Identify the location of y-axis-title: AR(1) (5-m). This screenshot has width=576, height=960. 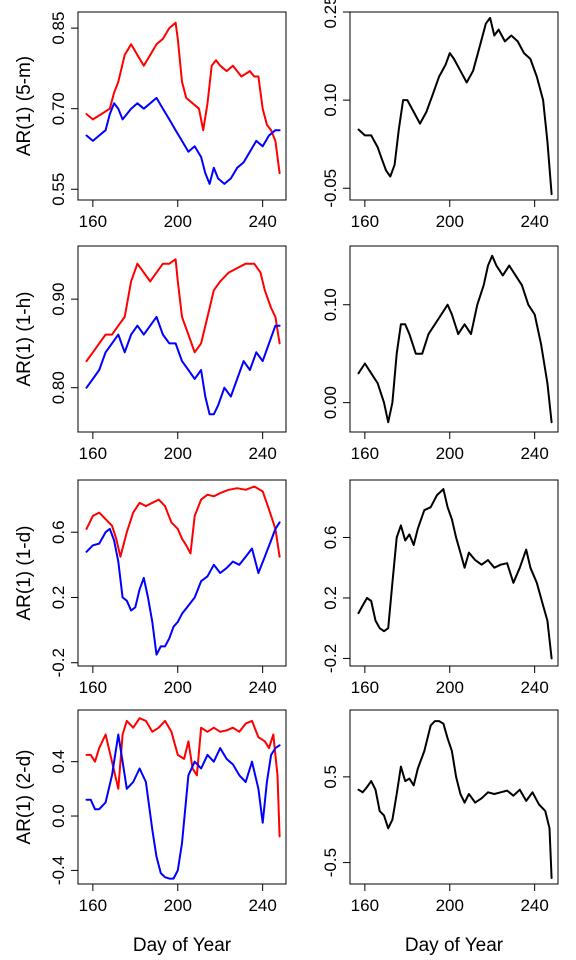
(24, 106).